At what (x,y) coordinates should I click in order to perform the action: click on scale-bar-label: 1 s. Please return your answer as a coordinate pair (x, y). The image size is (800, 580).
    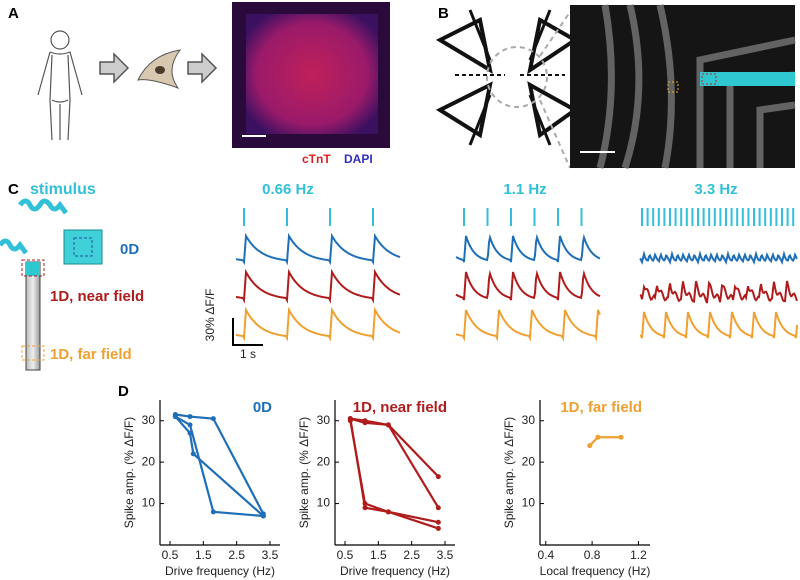
    Looking at the image, I should click on (248, 354).